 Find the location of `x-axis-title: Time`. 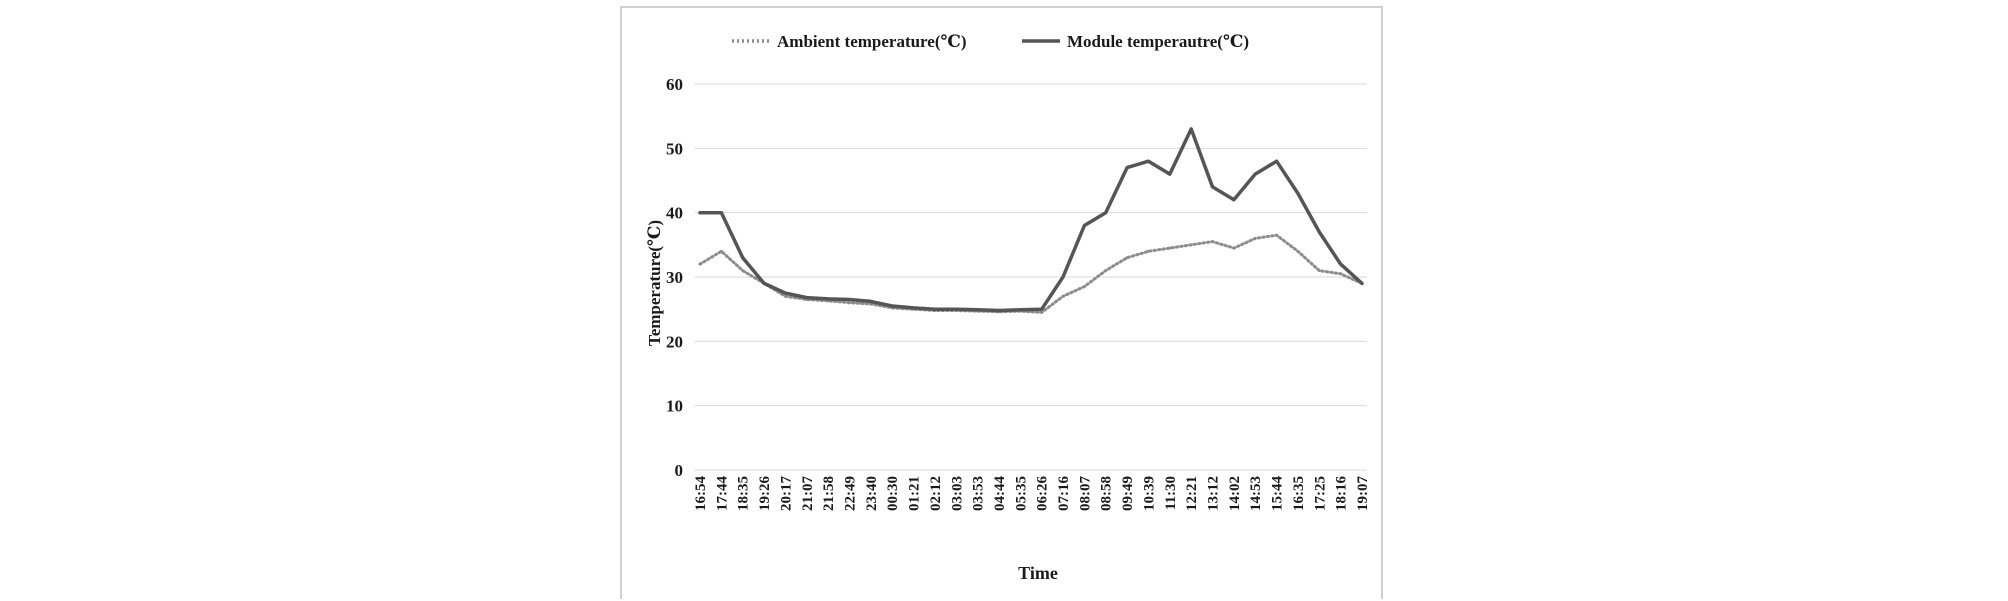

x-axis-title: Time is located at coordinates (1038, 573).